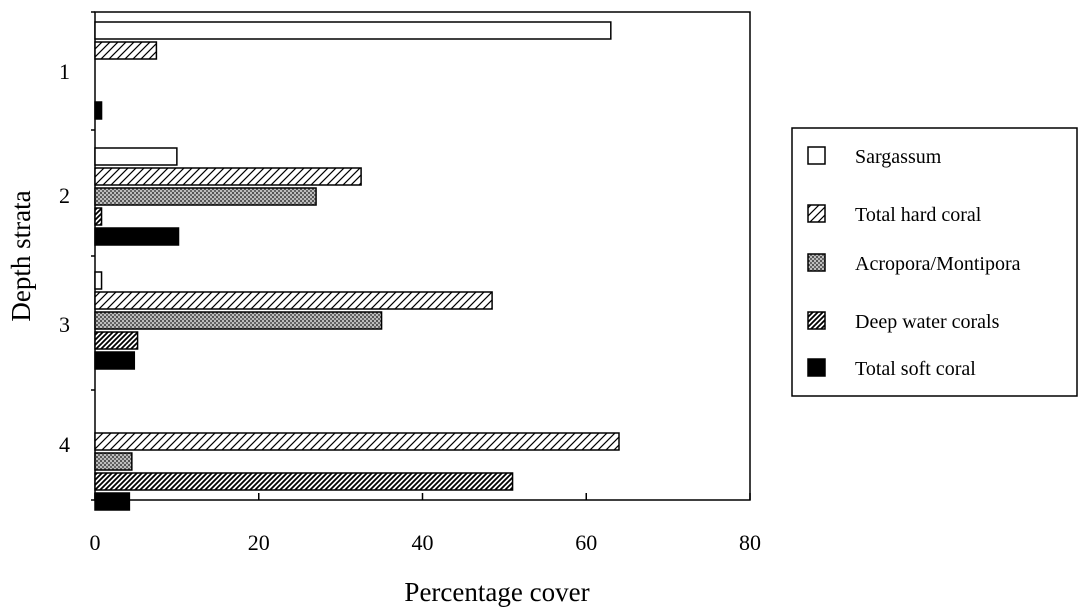 This screenshot has width=1081, height=612. What do you see at coordinates (64, 71) in the screenshot?
I see `y-category-label: 1` at bounding box center [64, 71].